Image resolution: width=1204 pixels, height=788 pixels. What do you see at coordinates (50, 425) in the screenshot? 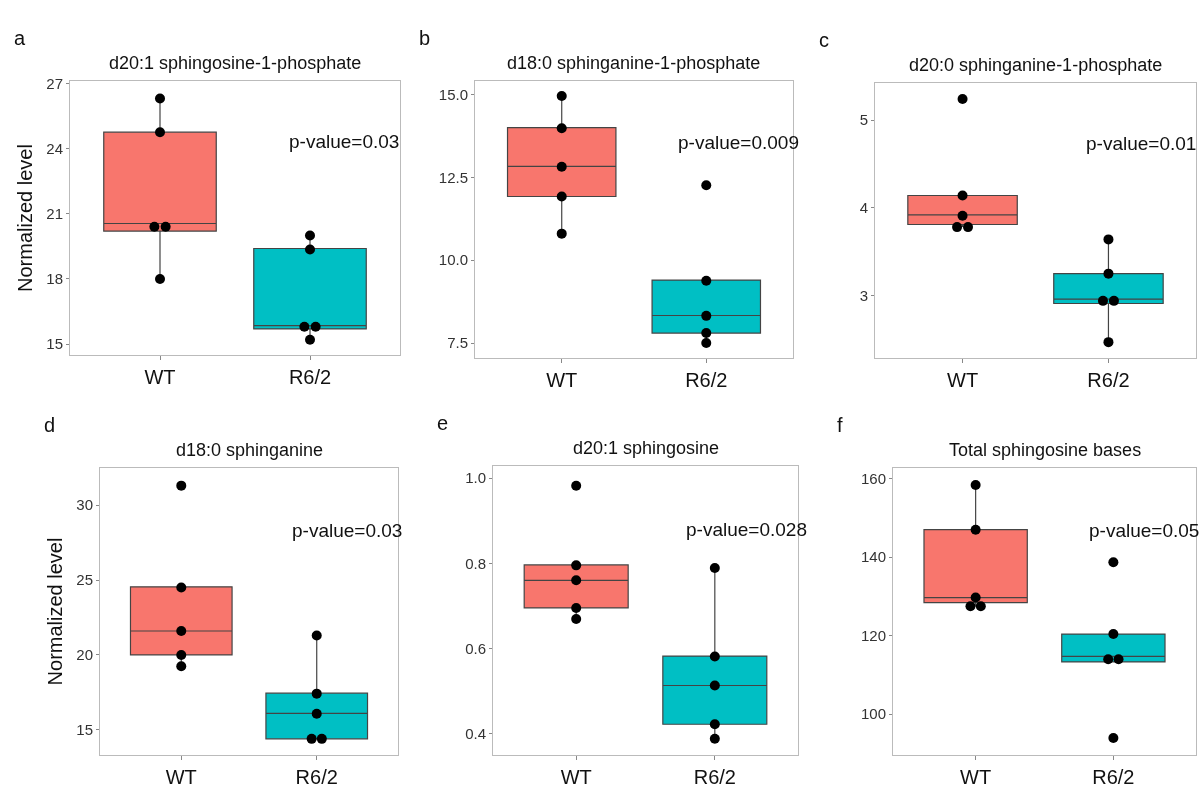
I see `text: d` at bounding box center [50, 425].